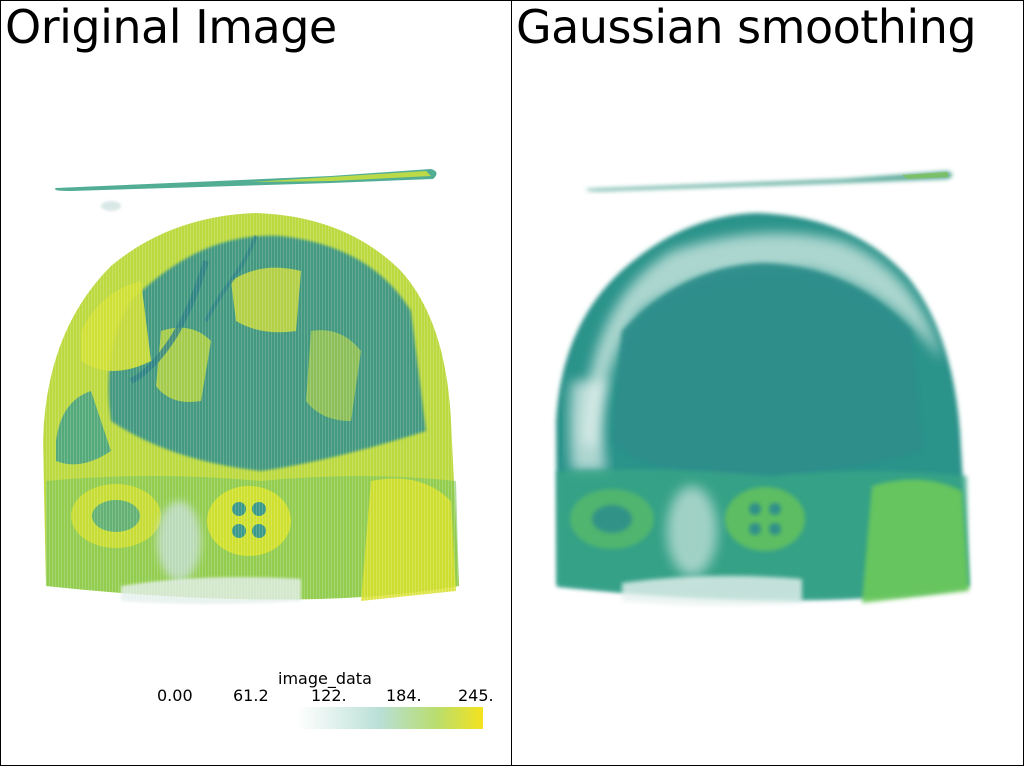  Describe the element at coordinates (746, 27) in the screenshot. I see `viewport-title-smoothed: Gaussian smoothing` at that location.